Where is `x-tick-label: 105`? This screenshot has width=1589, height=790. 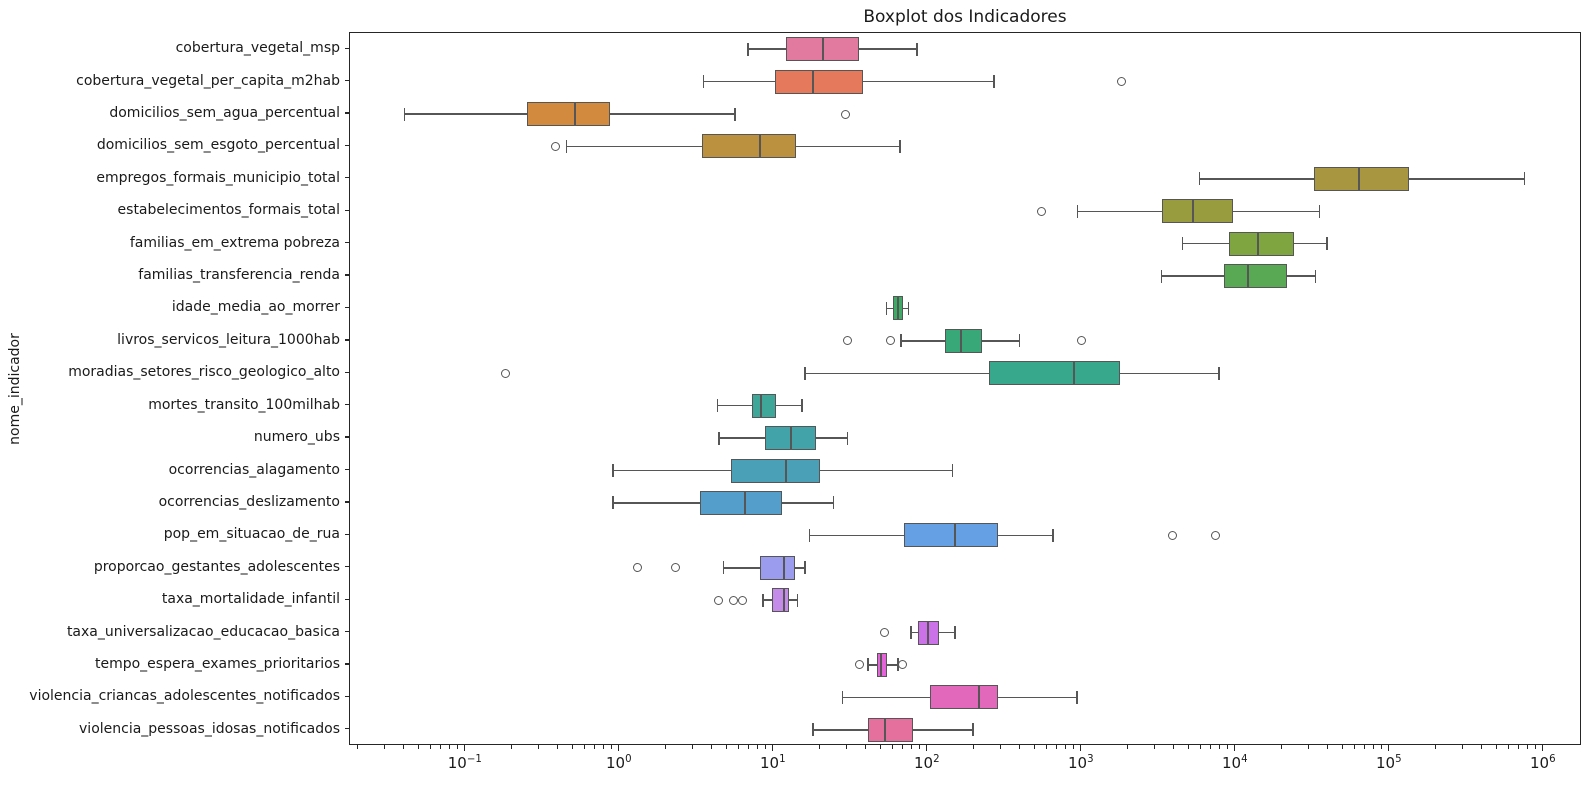
x-tick-label: 105 is located at coordinates (1389, 763).